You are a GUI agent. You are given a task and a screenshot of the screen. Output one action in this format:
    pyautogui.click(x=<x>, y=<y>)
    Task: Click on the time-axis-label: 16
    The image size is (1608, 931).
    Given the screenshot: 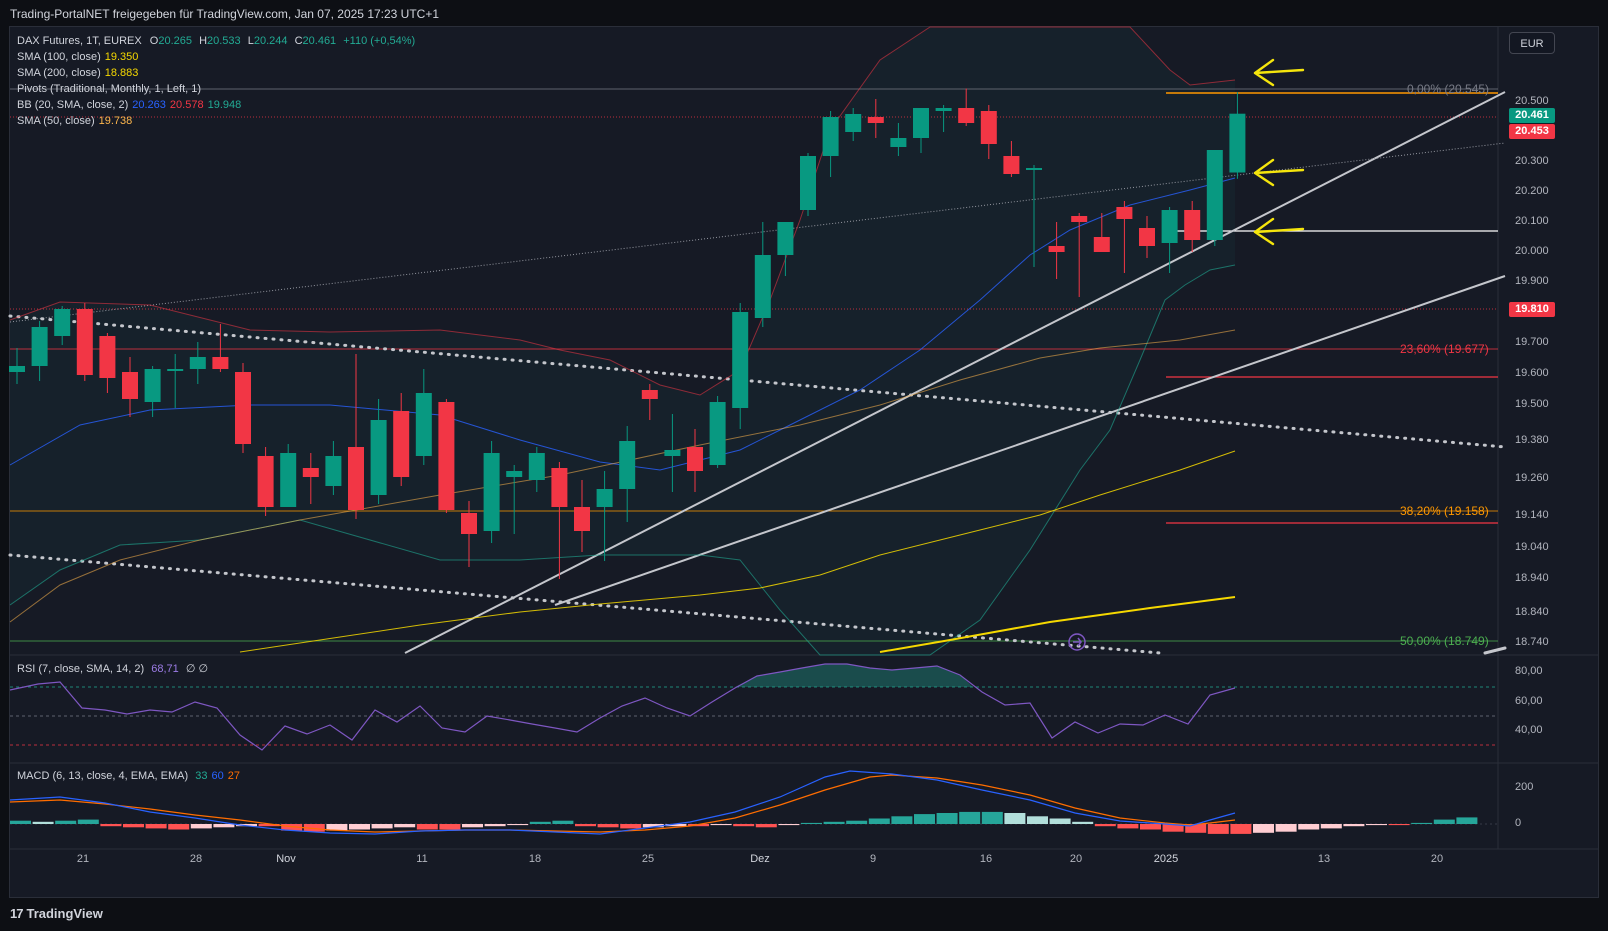 What is the action you would take?
    pyautogui.click(x=986, y=859)
    